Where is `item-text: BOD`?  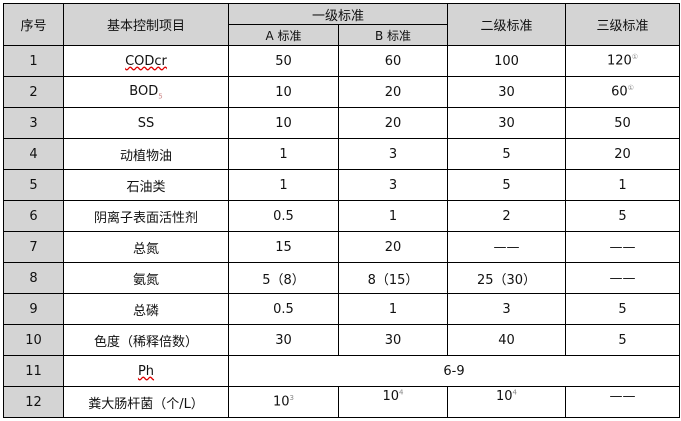 item-text: BOD is located at coordinates (144, 91).